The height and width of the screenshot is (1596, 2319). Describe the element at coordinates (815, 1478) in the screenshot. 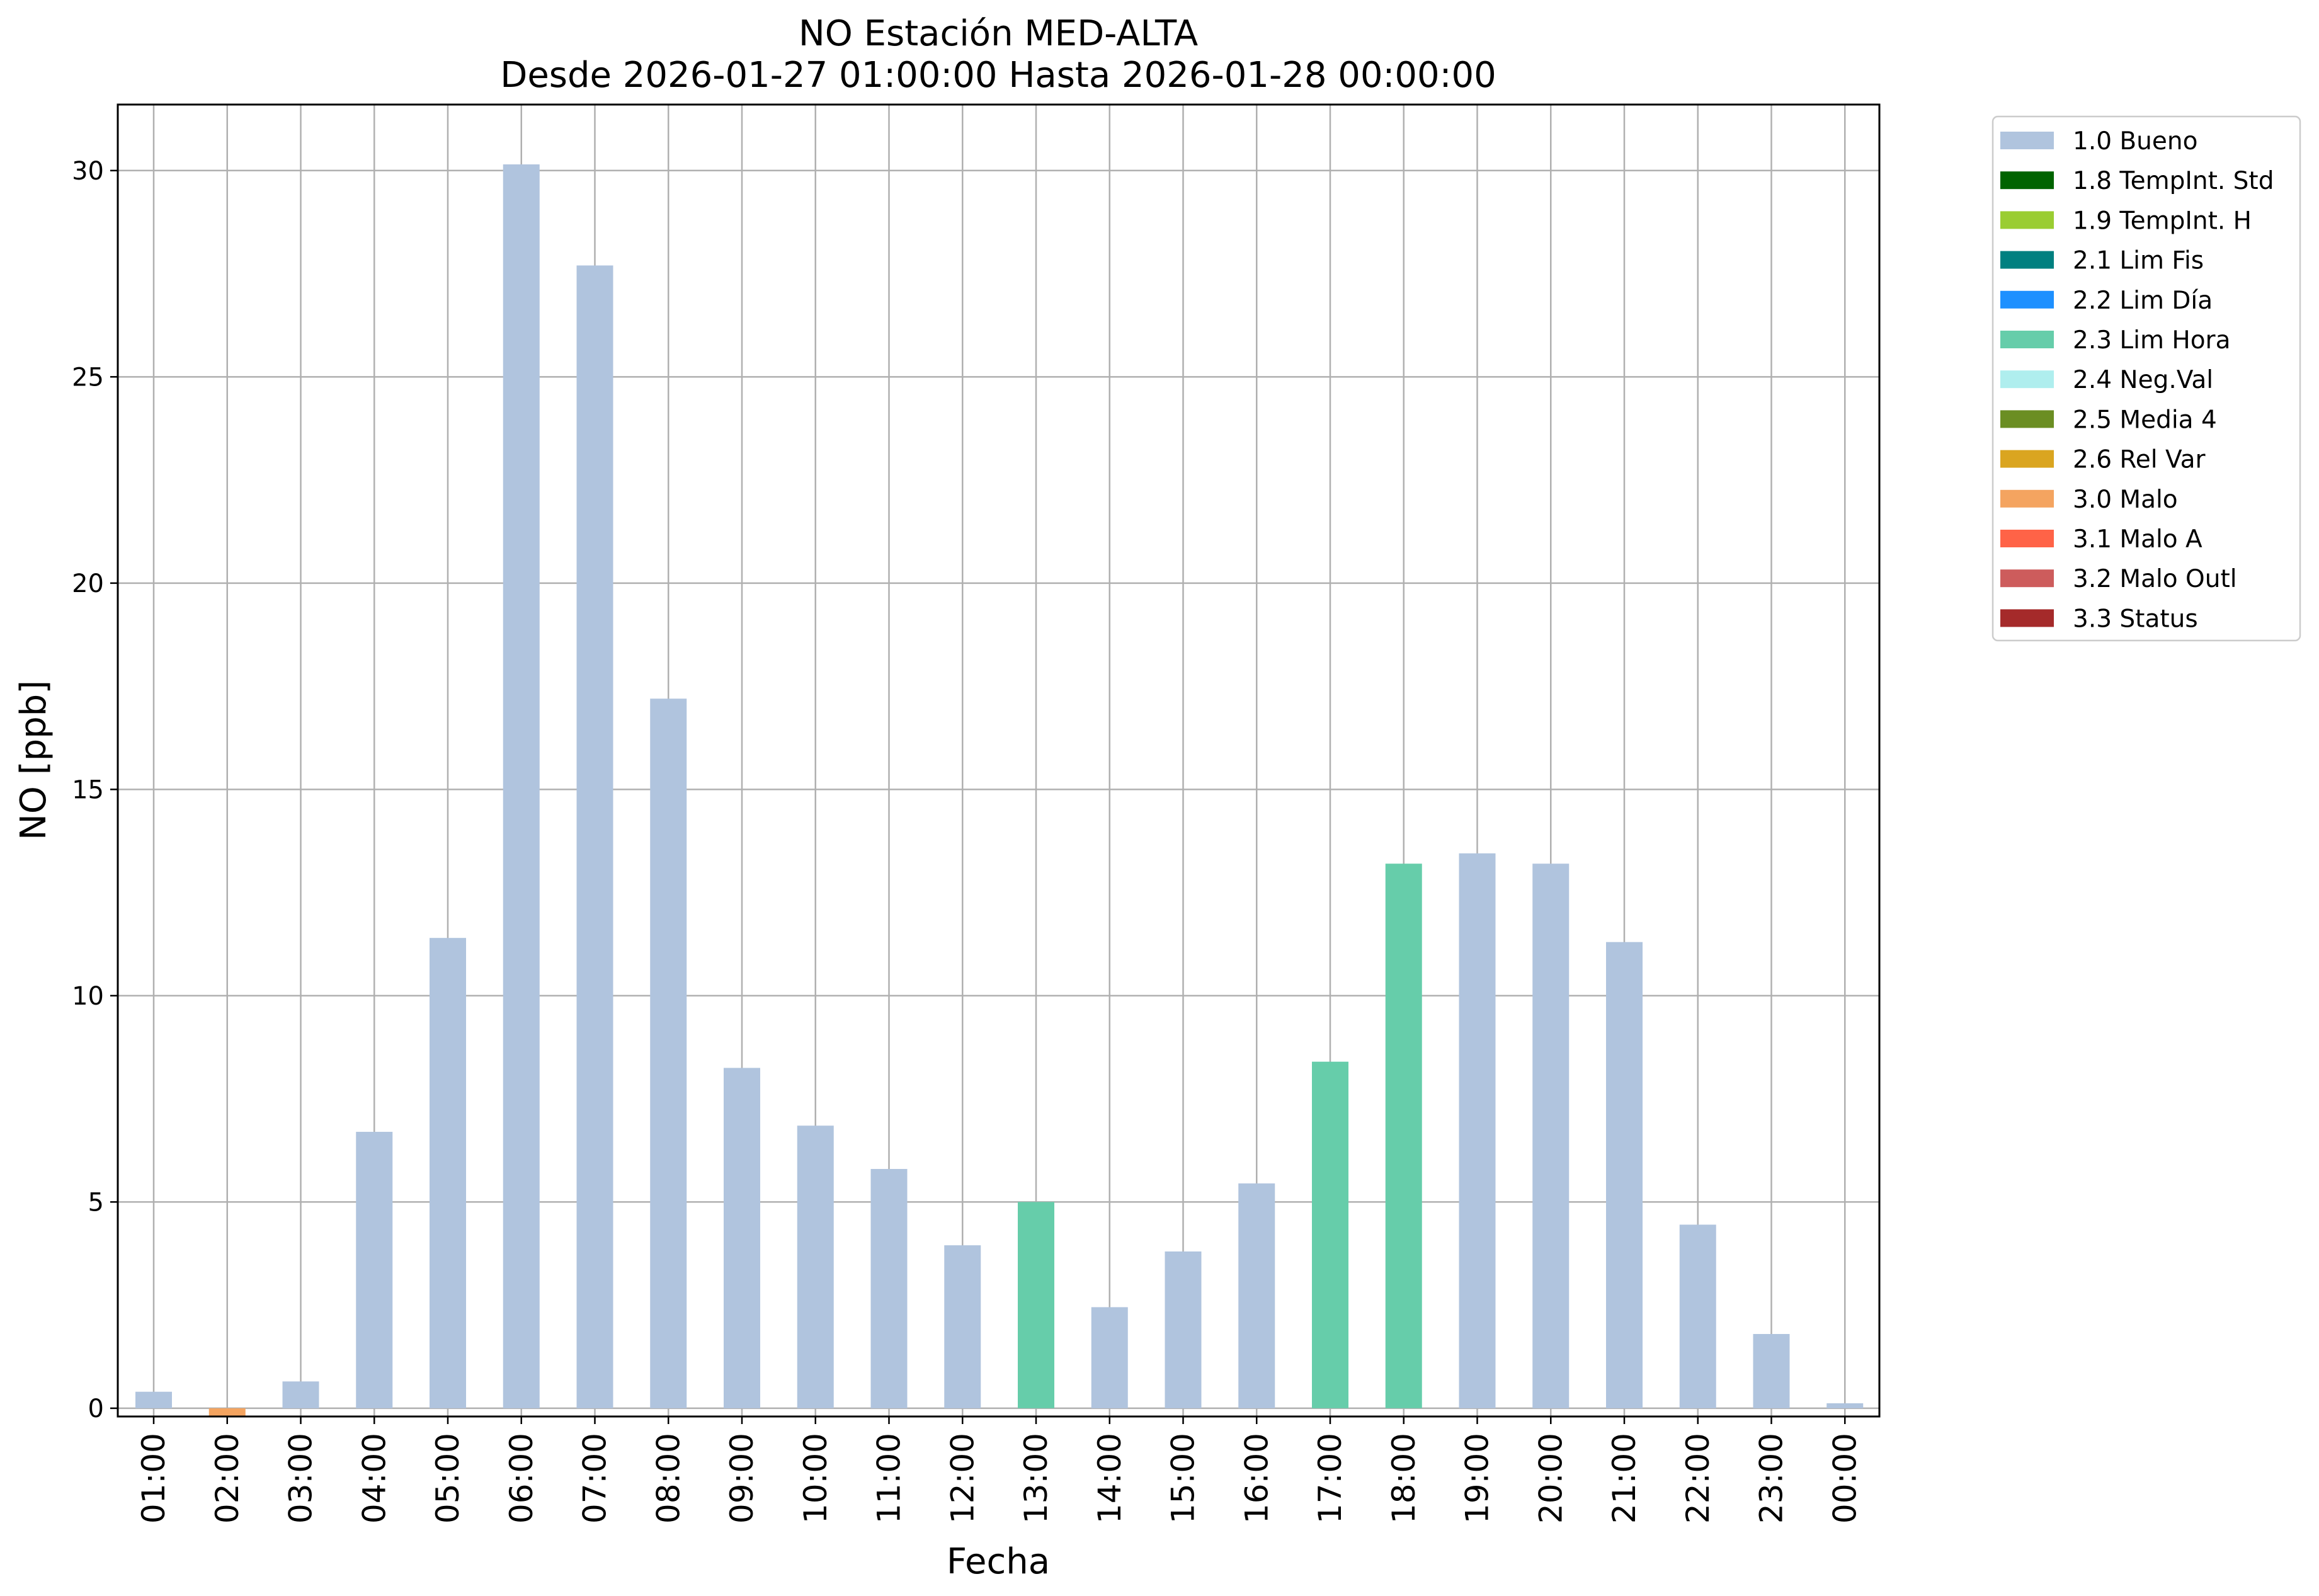

I see `x-tick-label: 10:00` at that location.